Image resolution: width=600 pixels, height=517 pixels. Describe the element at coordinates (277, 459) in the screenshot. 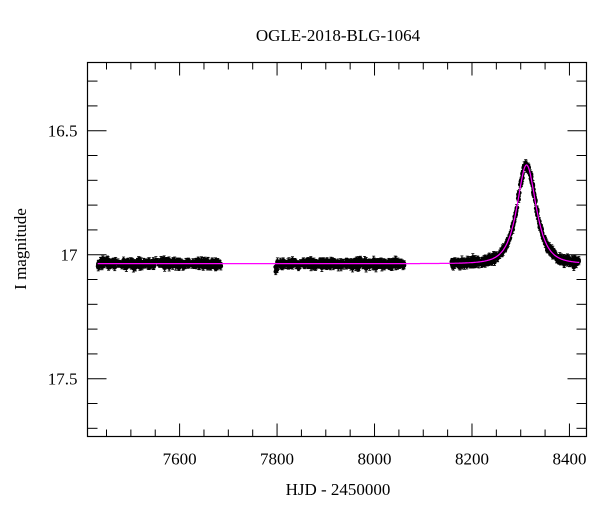

I see `x-tick-label: 7800` at that location.